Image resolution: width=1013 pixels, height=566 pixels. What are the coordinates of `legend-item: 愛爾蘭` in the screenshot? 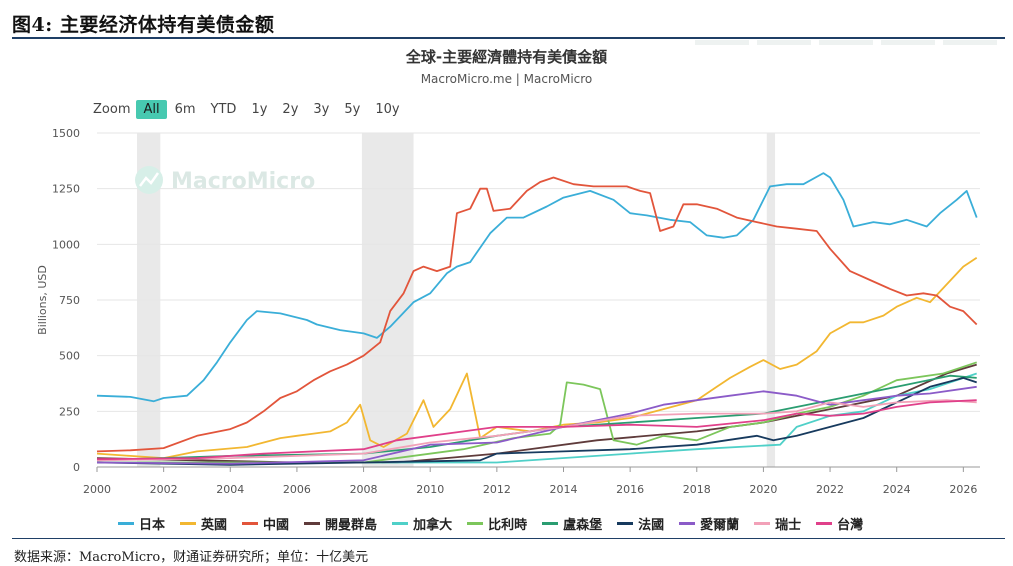 It's located at (709, 523).